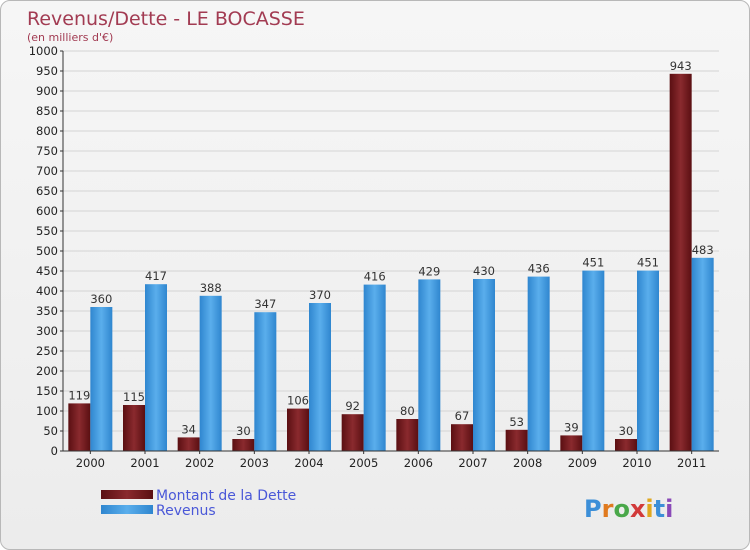 The height and width of the screenshot is (550, 750). What do you see at coordinates (79, 395) in the screenshot?
I see `value-label-dette: 119` at bounding box center [79, 395].